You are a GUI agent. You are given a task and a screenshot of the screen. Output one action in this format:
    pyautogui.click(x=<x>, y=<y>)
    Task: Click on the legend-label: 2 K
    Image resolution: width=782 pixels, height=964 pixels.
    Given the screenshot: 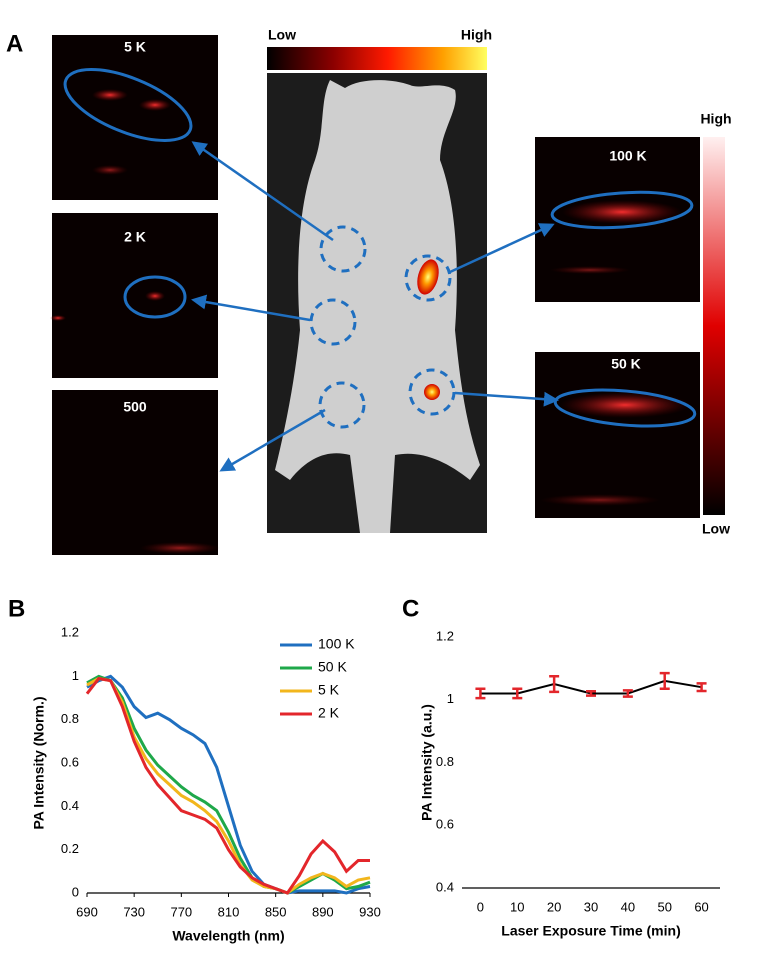 What is the action you would take?
    pyautogui.click(x=329, y=713)
    